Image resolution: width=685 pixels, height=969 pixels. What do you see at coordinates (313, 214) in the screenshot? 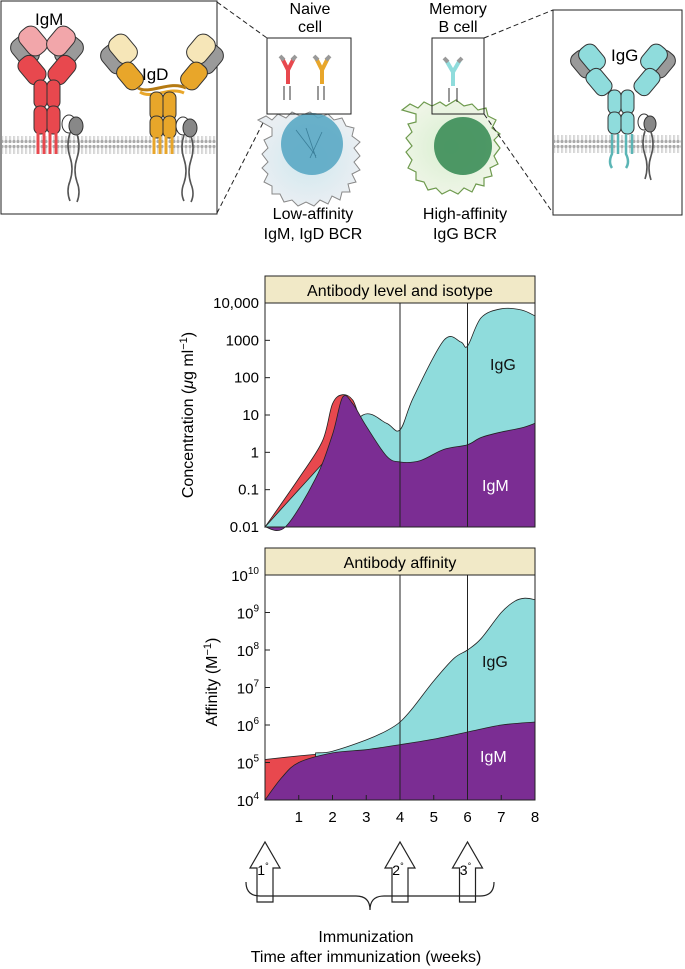
I see `naive-caption-line1: Low-affinity` at bounding box center [313, 214].